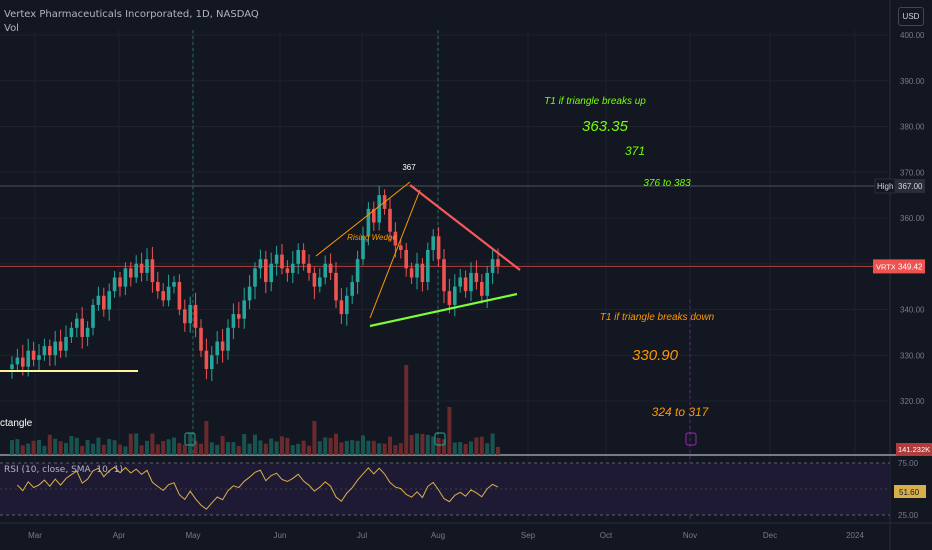 Image resolution: width=932 pixels, height=550 pixels. What do you see at coordinates (595, 101) in the screenshot?
I see `annotation-label: T1 if triangle breaks up` at bounding box center [595, 101].